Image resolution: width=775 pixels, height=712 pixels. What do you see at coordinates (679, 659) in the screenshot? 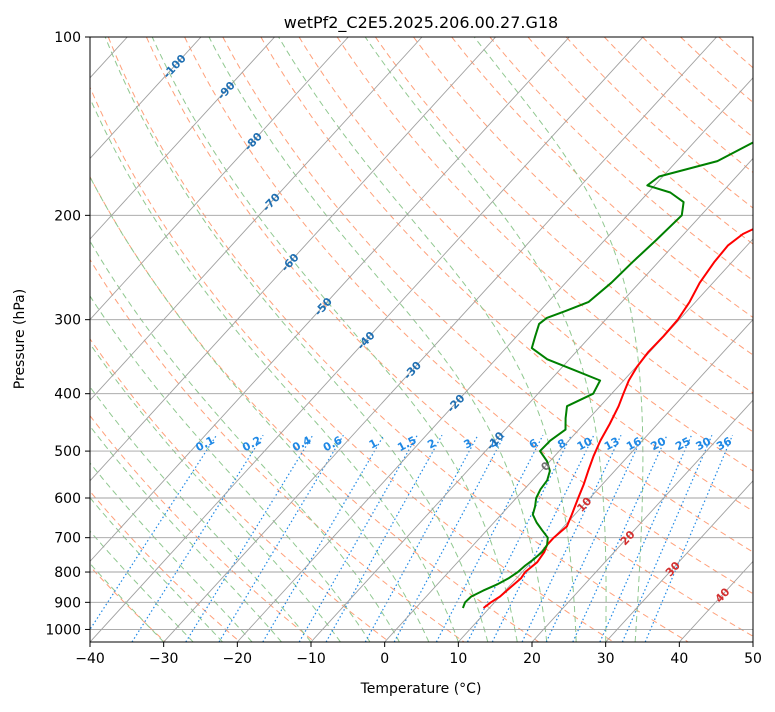
I see `x-tick-label: 40` at bounding box center [679, 659].